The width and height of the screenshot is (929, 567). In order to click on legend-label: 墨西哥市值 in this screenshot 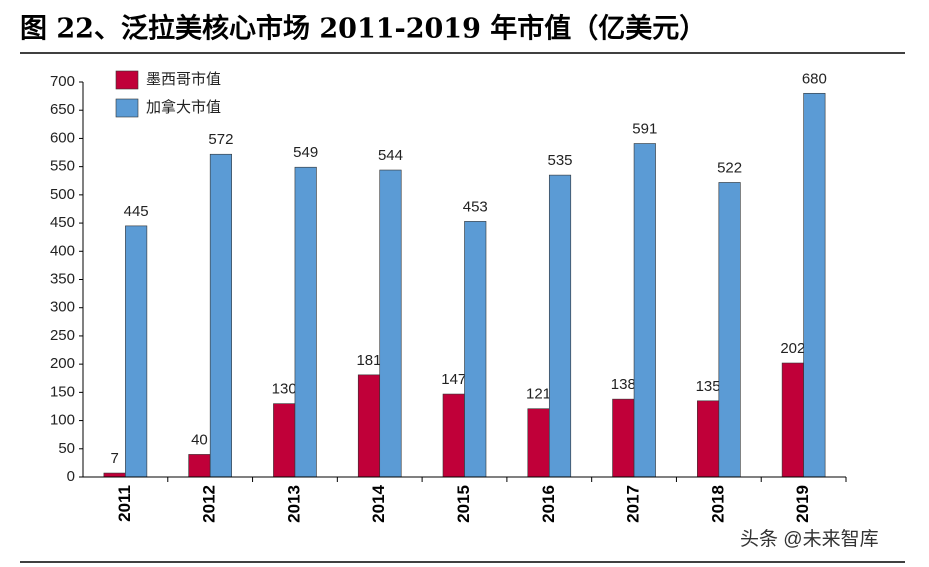, I will do `click(183, 79)`.